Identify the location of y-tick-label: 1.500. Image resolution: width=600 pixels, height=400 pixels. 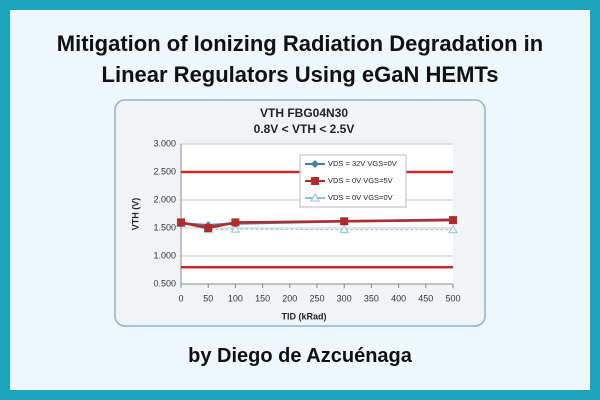
(164, 227).